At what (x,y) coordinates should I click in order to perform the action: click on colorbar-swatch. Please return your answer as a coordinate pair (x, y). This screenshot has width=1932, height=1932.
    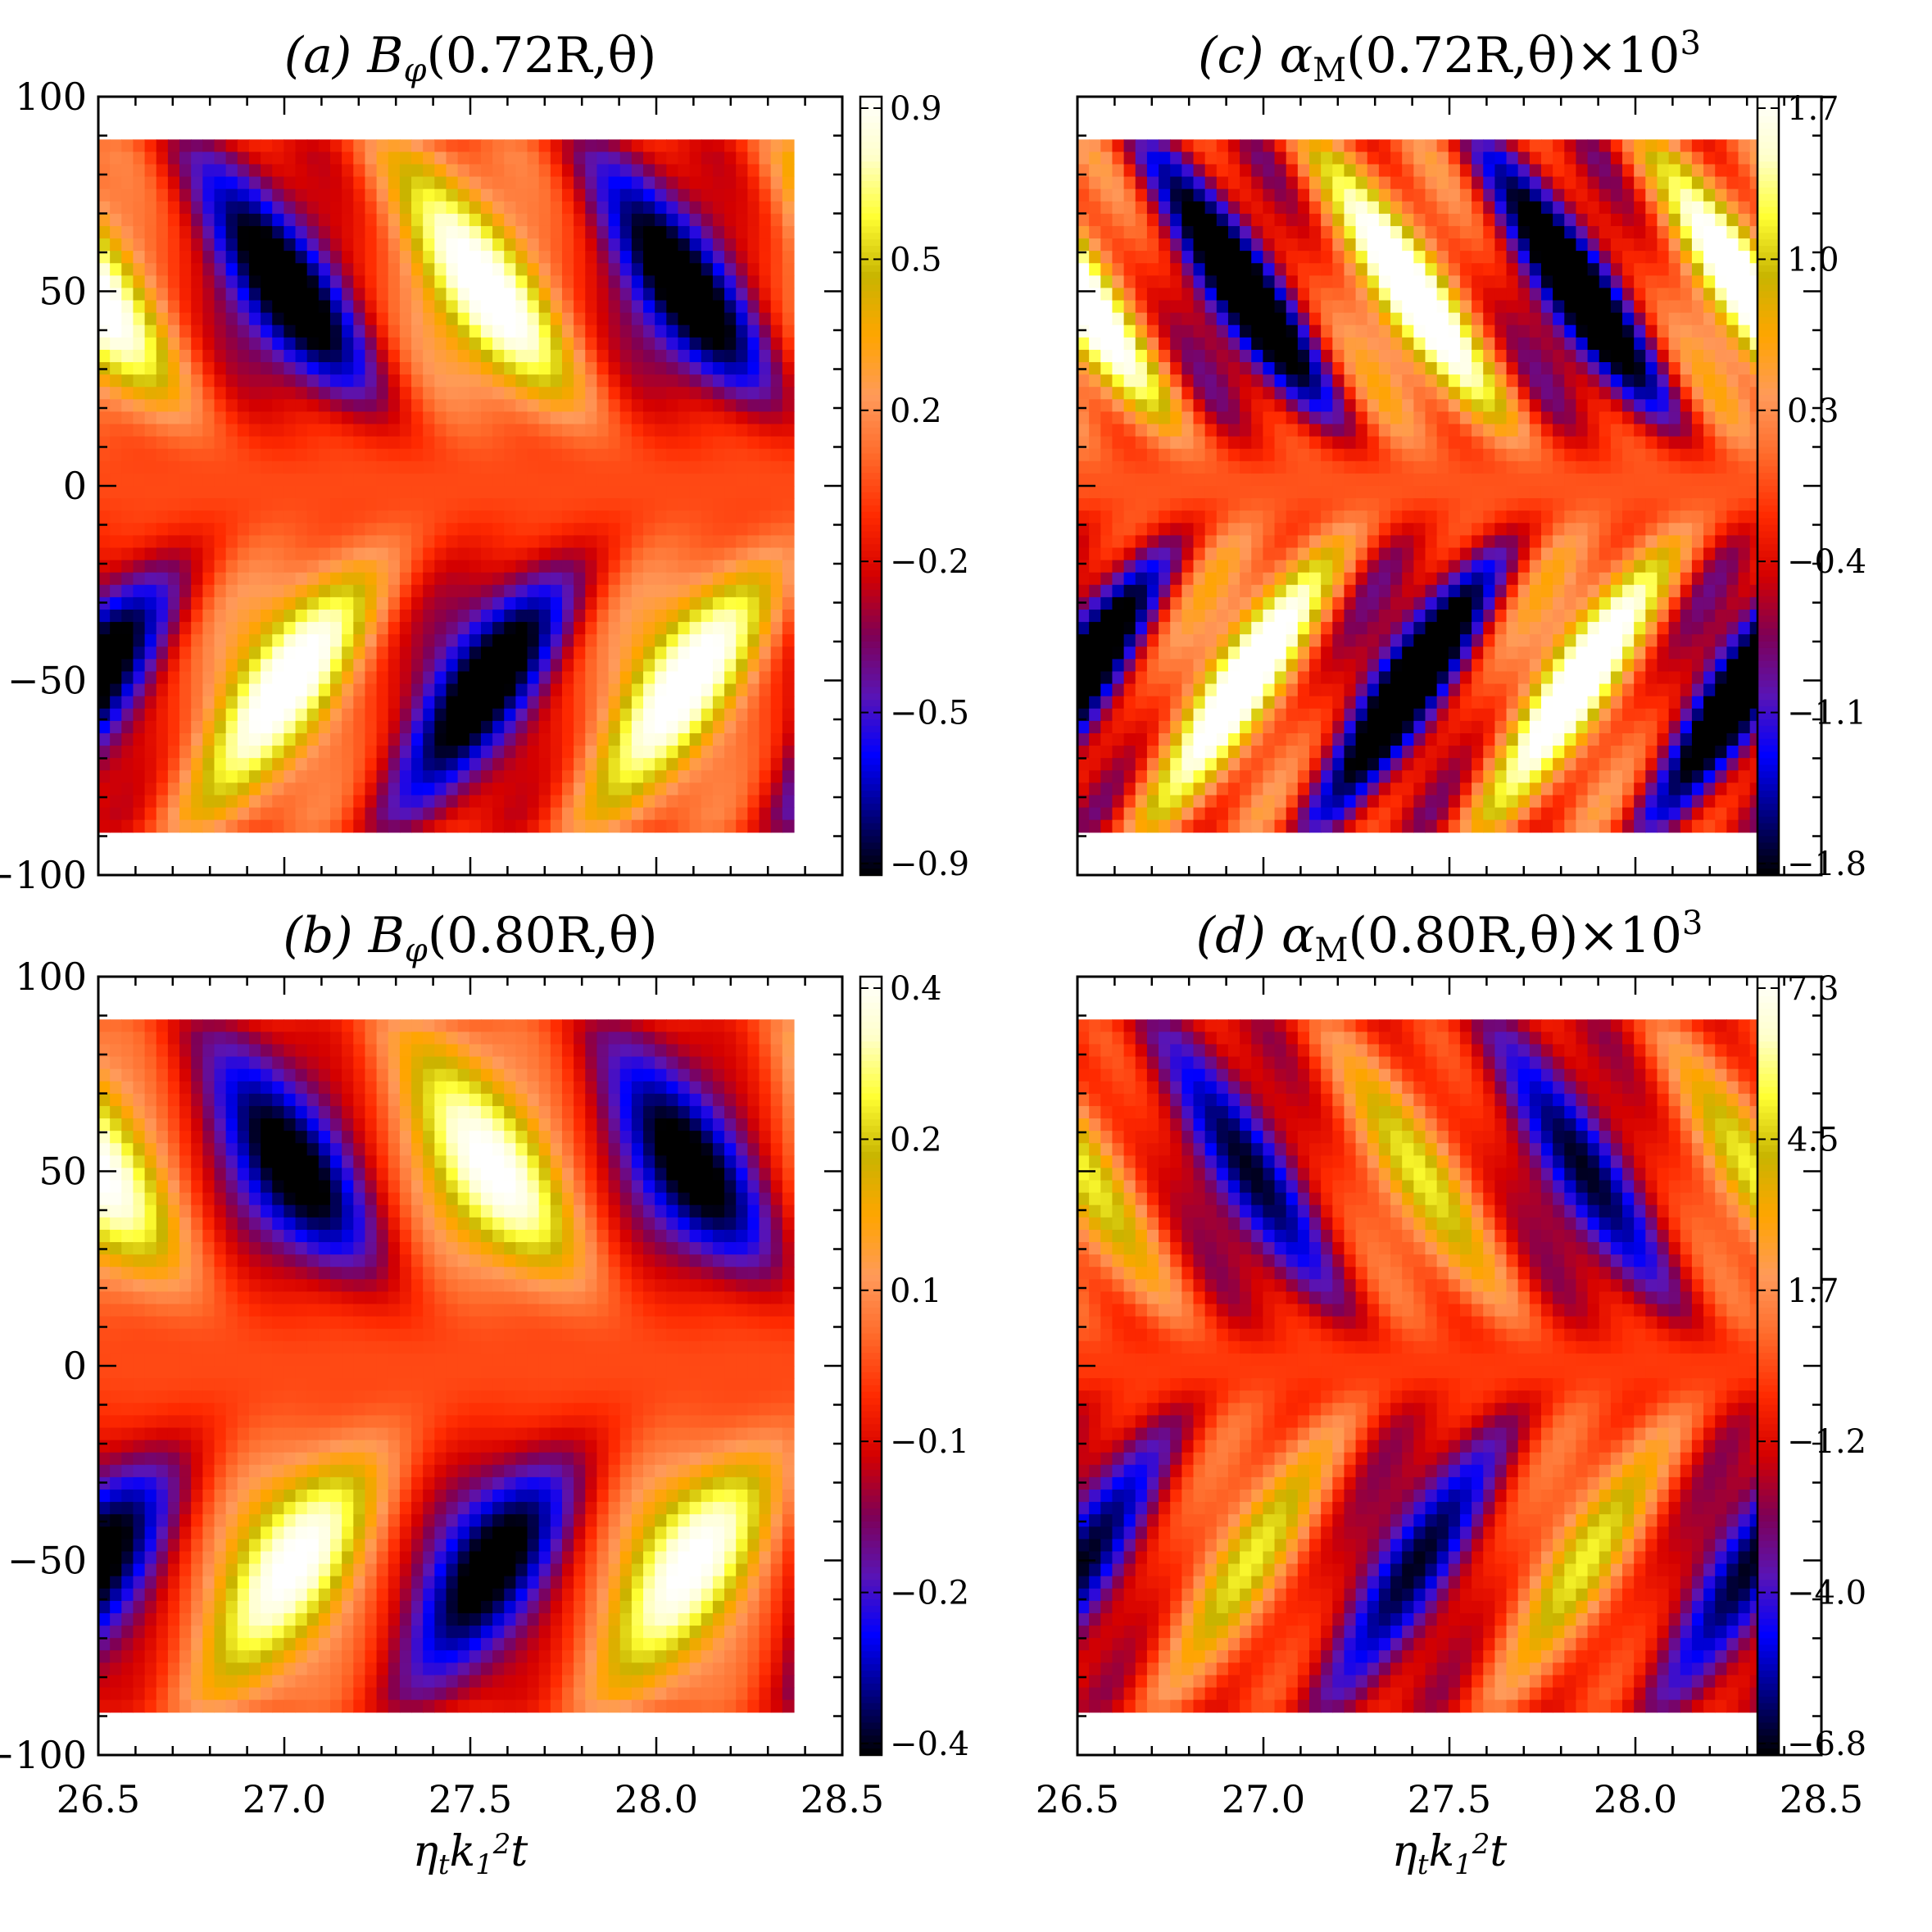
    Looking at the image, I should click on (871, 470).